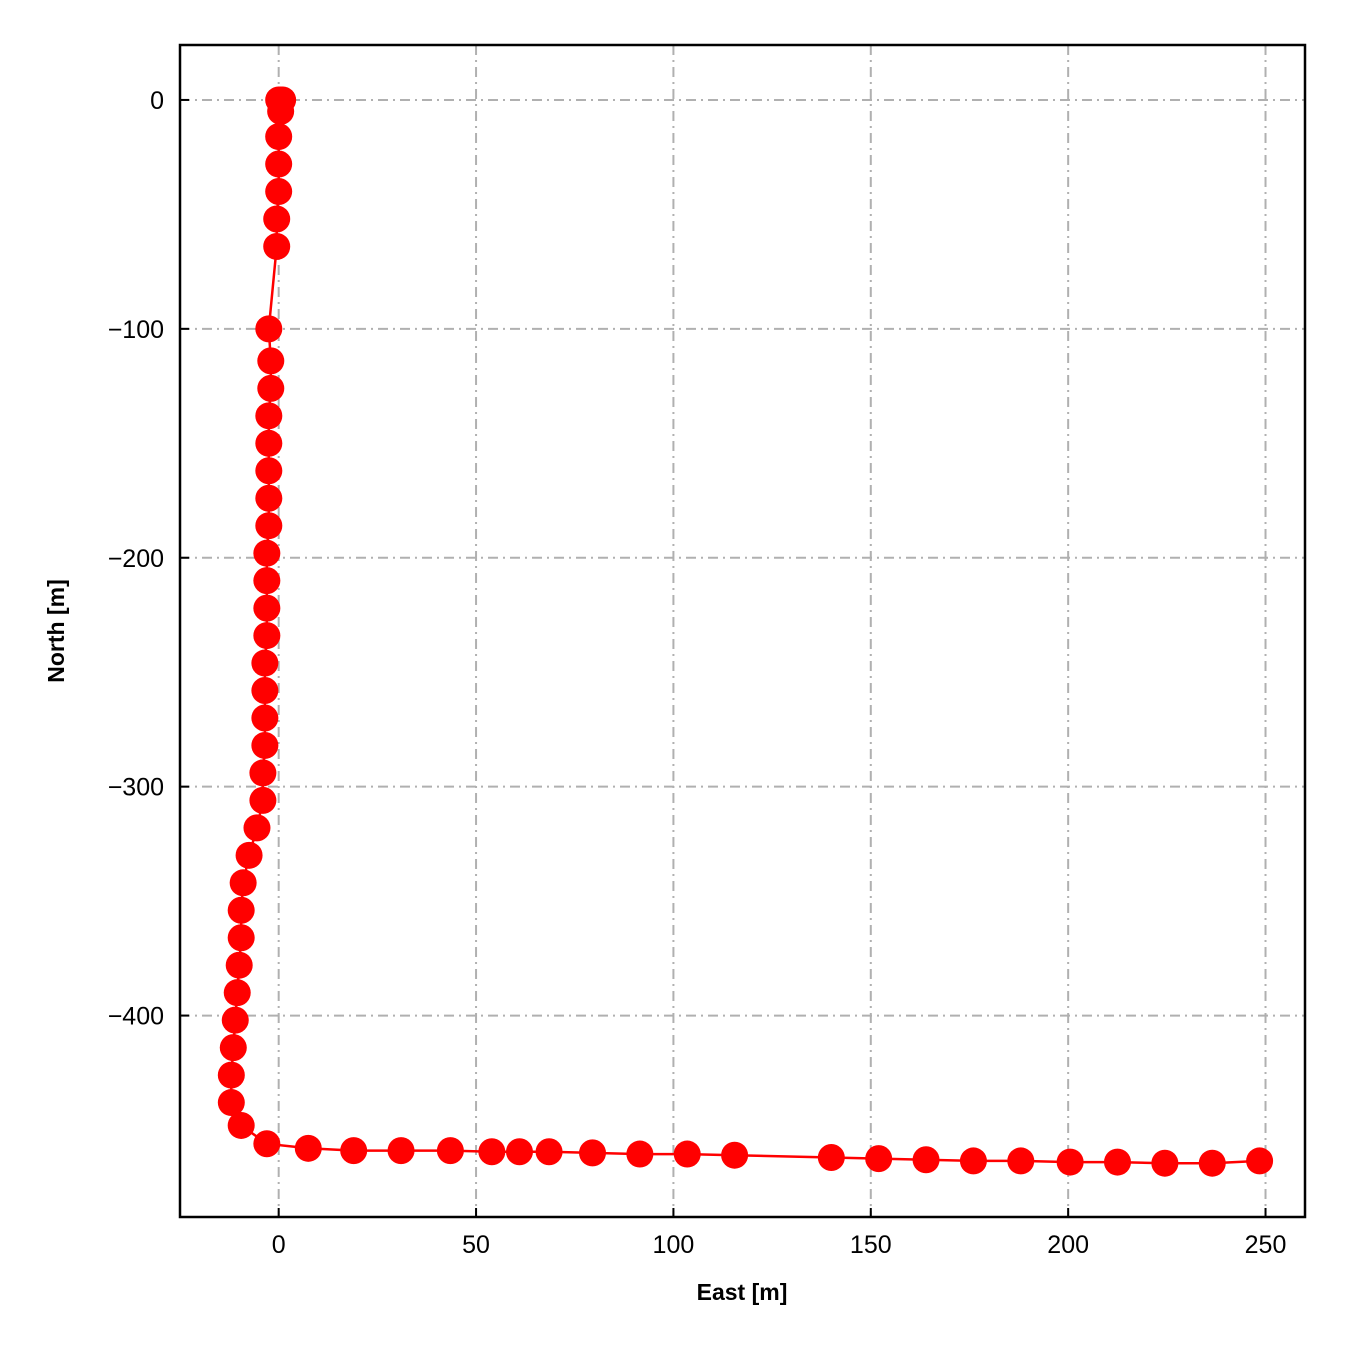 Image resolution: width=1350 pixels, height=1350 pixels. Describe the element at coordinates (476, 1245) in the screenshot. I see `x-tick-label: 50` at that location.